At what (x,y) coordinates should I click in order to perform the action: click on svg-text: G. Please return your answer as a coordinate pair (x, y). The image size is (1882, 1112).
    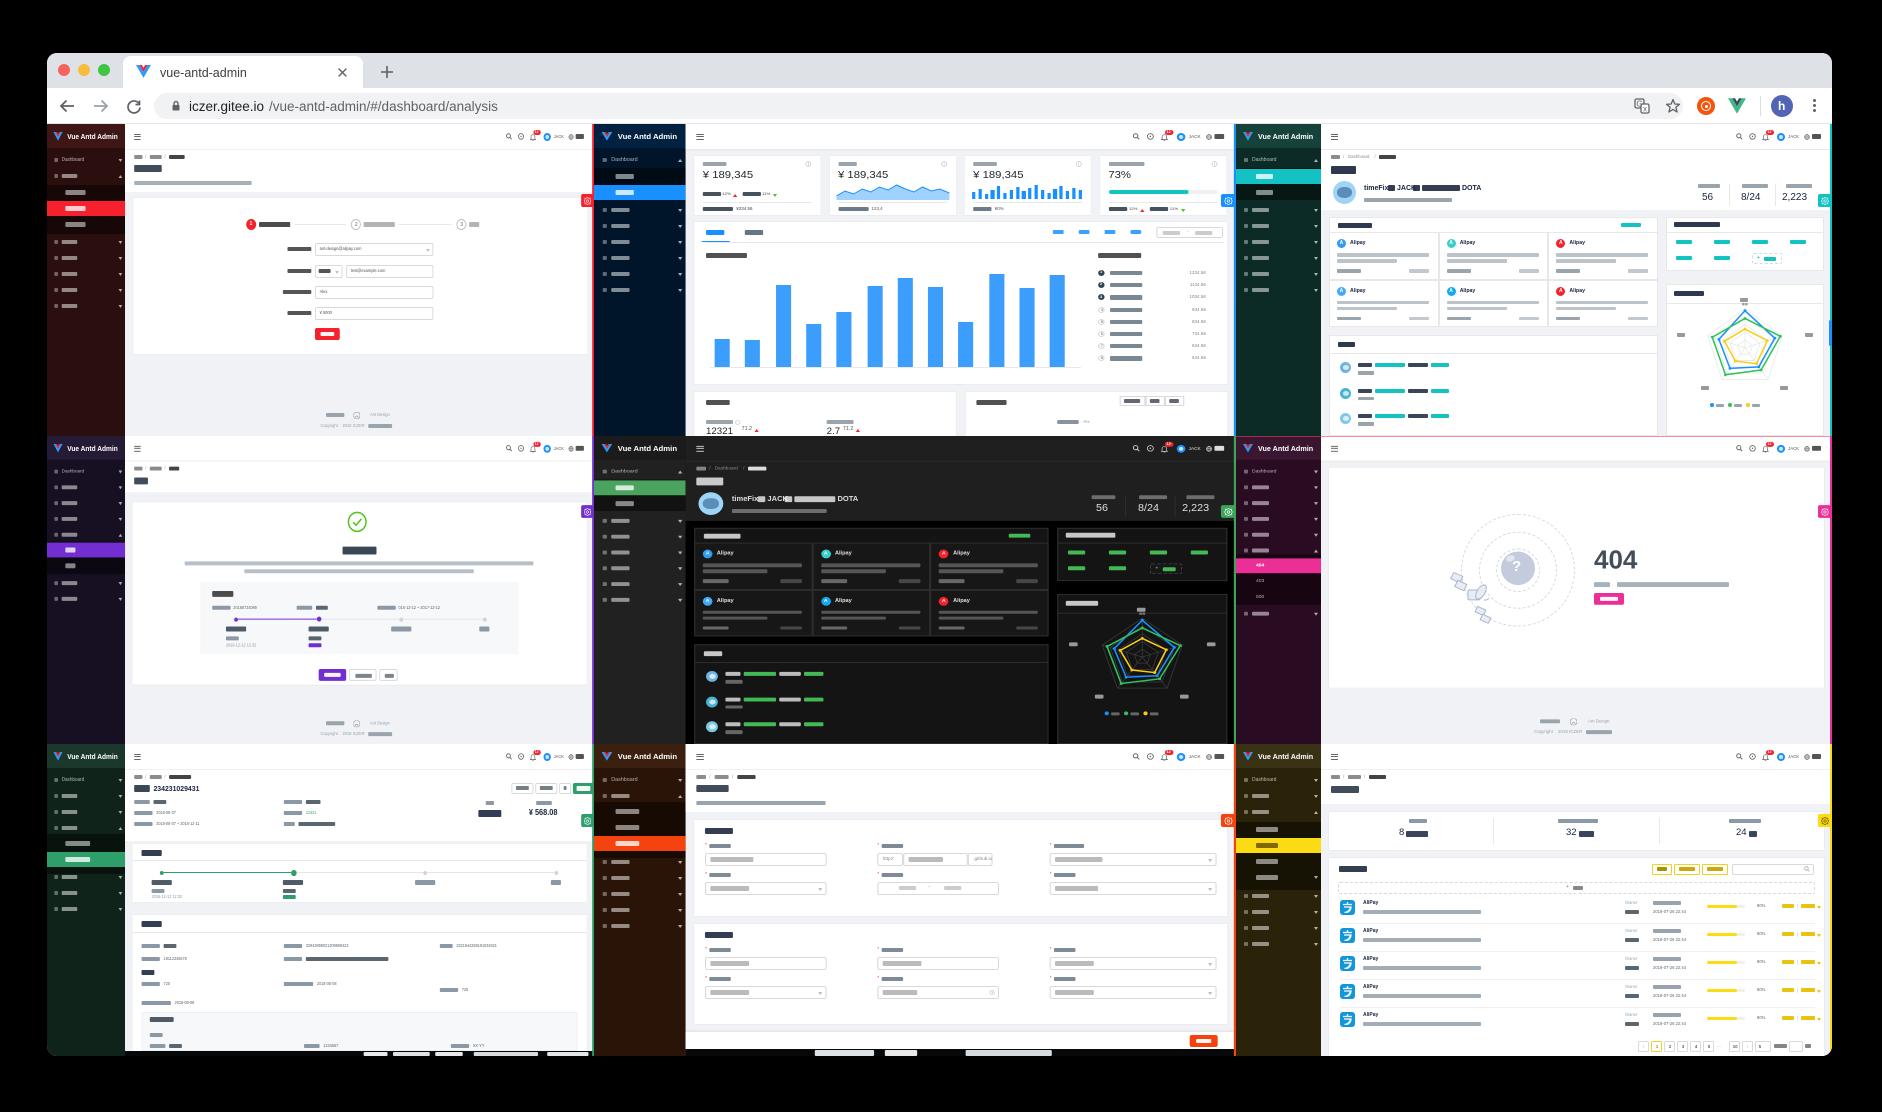
    Looking at the image, I should click on (1639, 104).